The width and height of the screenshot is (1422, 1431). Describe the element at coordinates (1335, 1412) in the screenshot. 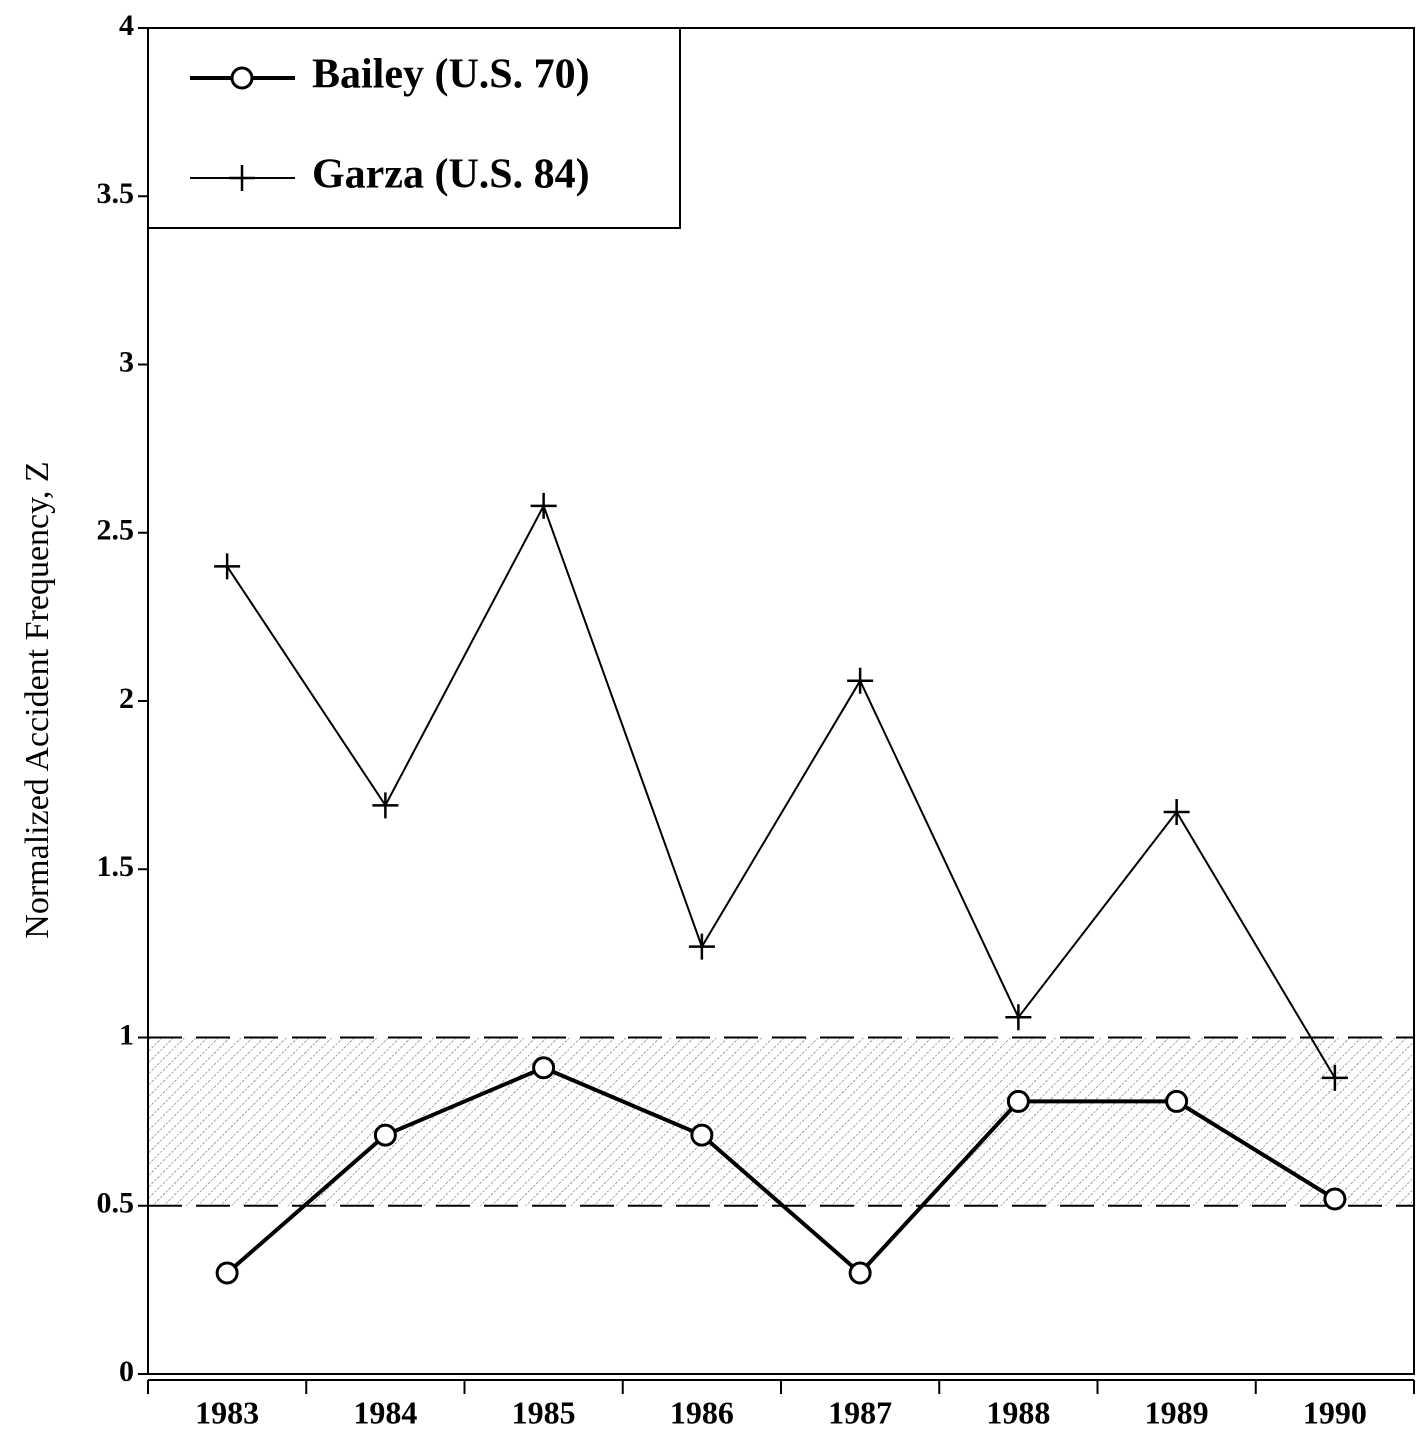

I see `x-tick-label: 1990` at that location.